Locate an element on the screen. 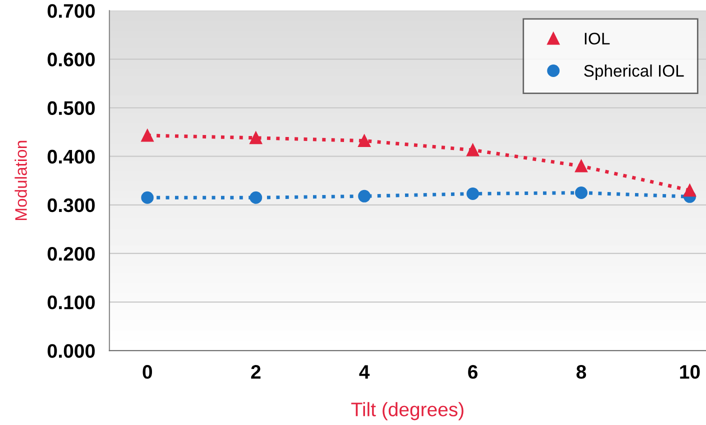 The width and height of the screenshot is (706, 425). y-tick-label: 0.500 is located at coordinates (71, 108).